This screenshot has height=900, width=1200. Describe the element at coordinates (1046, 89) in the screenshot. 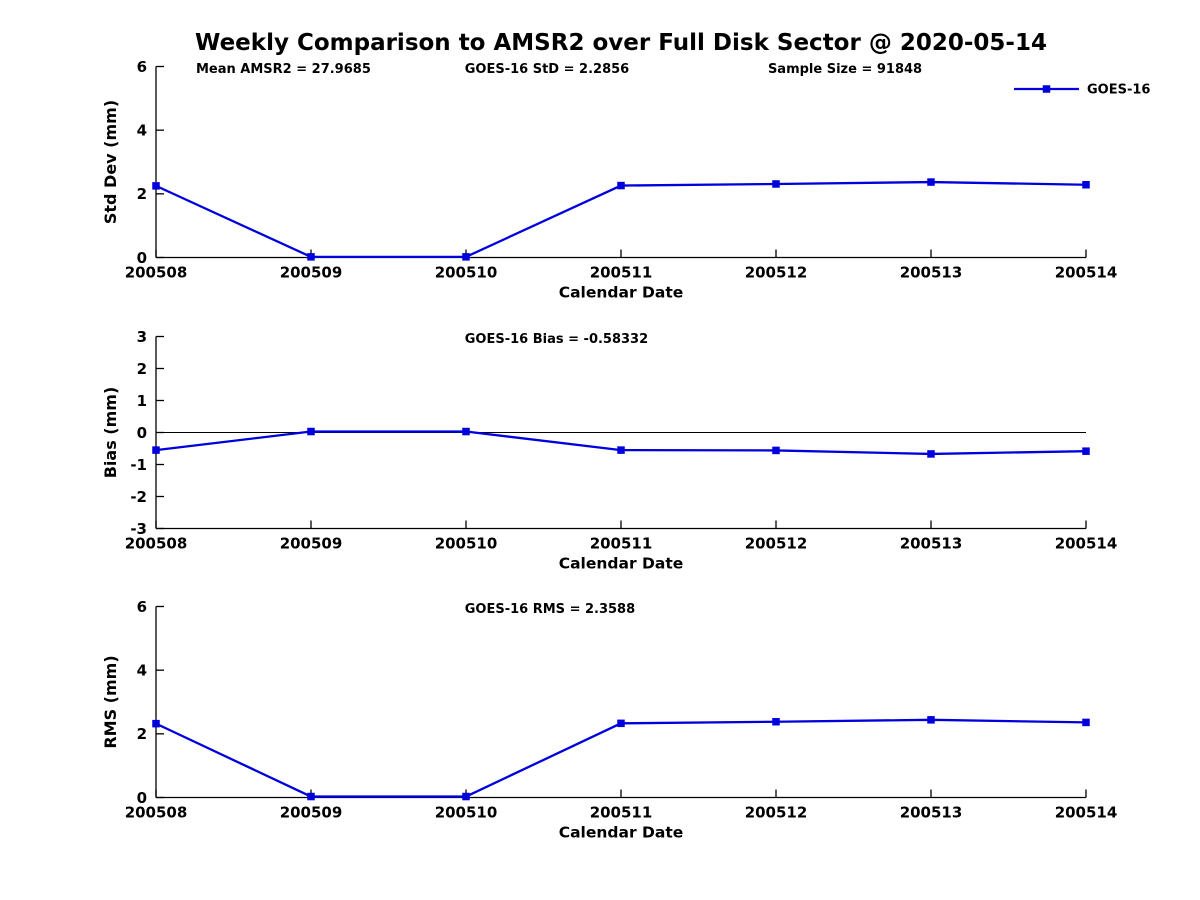

I see `legend-marker` at that location.